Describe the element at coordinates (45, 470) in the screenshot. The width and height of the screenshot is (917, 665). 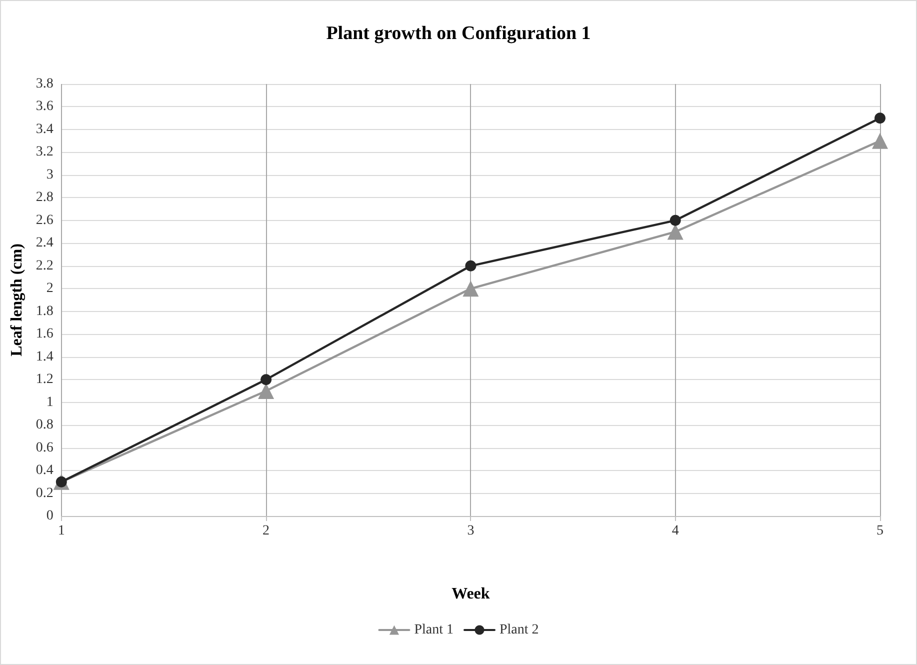
I see `y-tick-label: 0.4` at that location.